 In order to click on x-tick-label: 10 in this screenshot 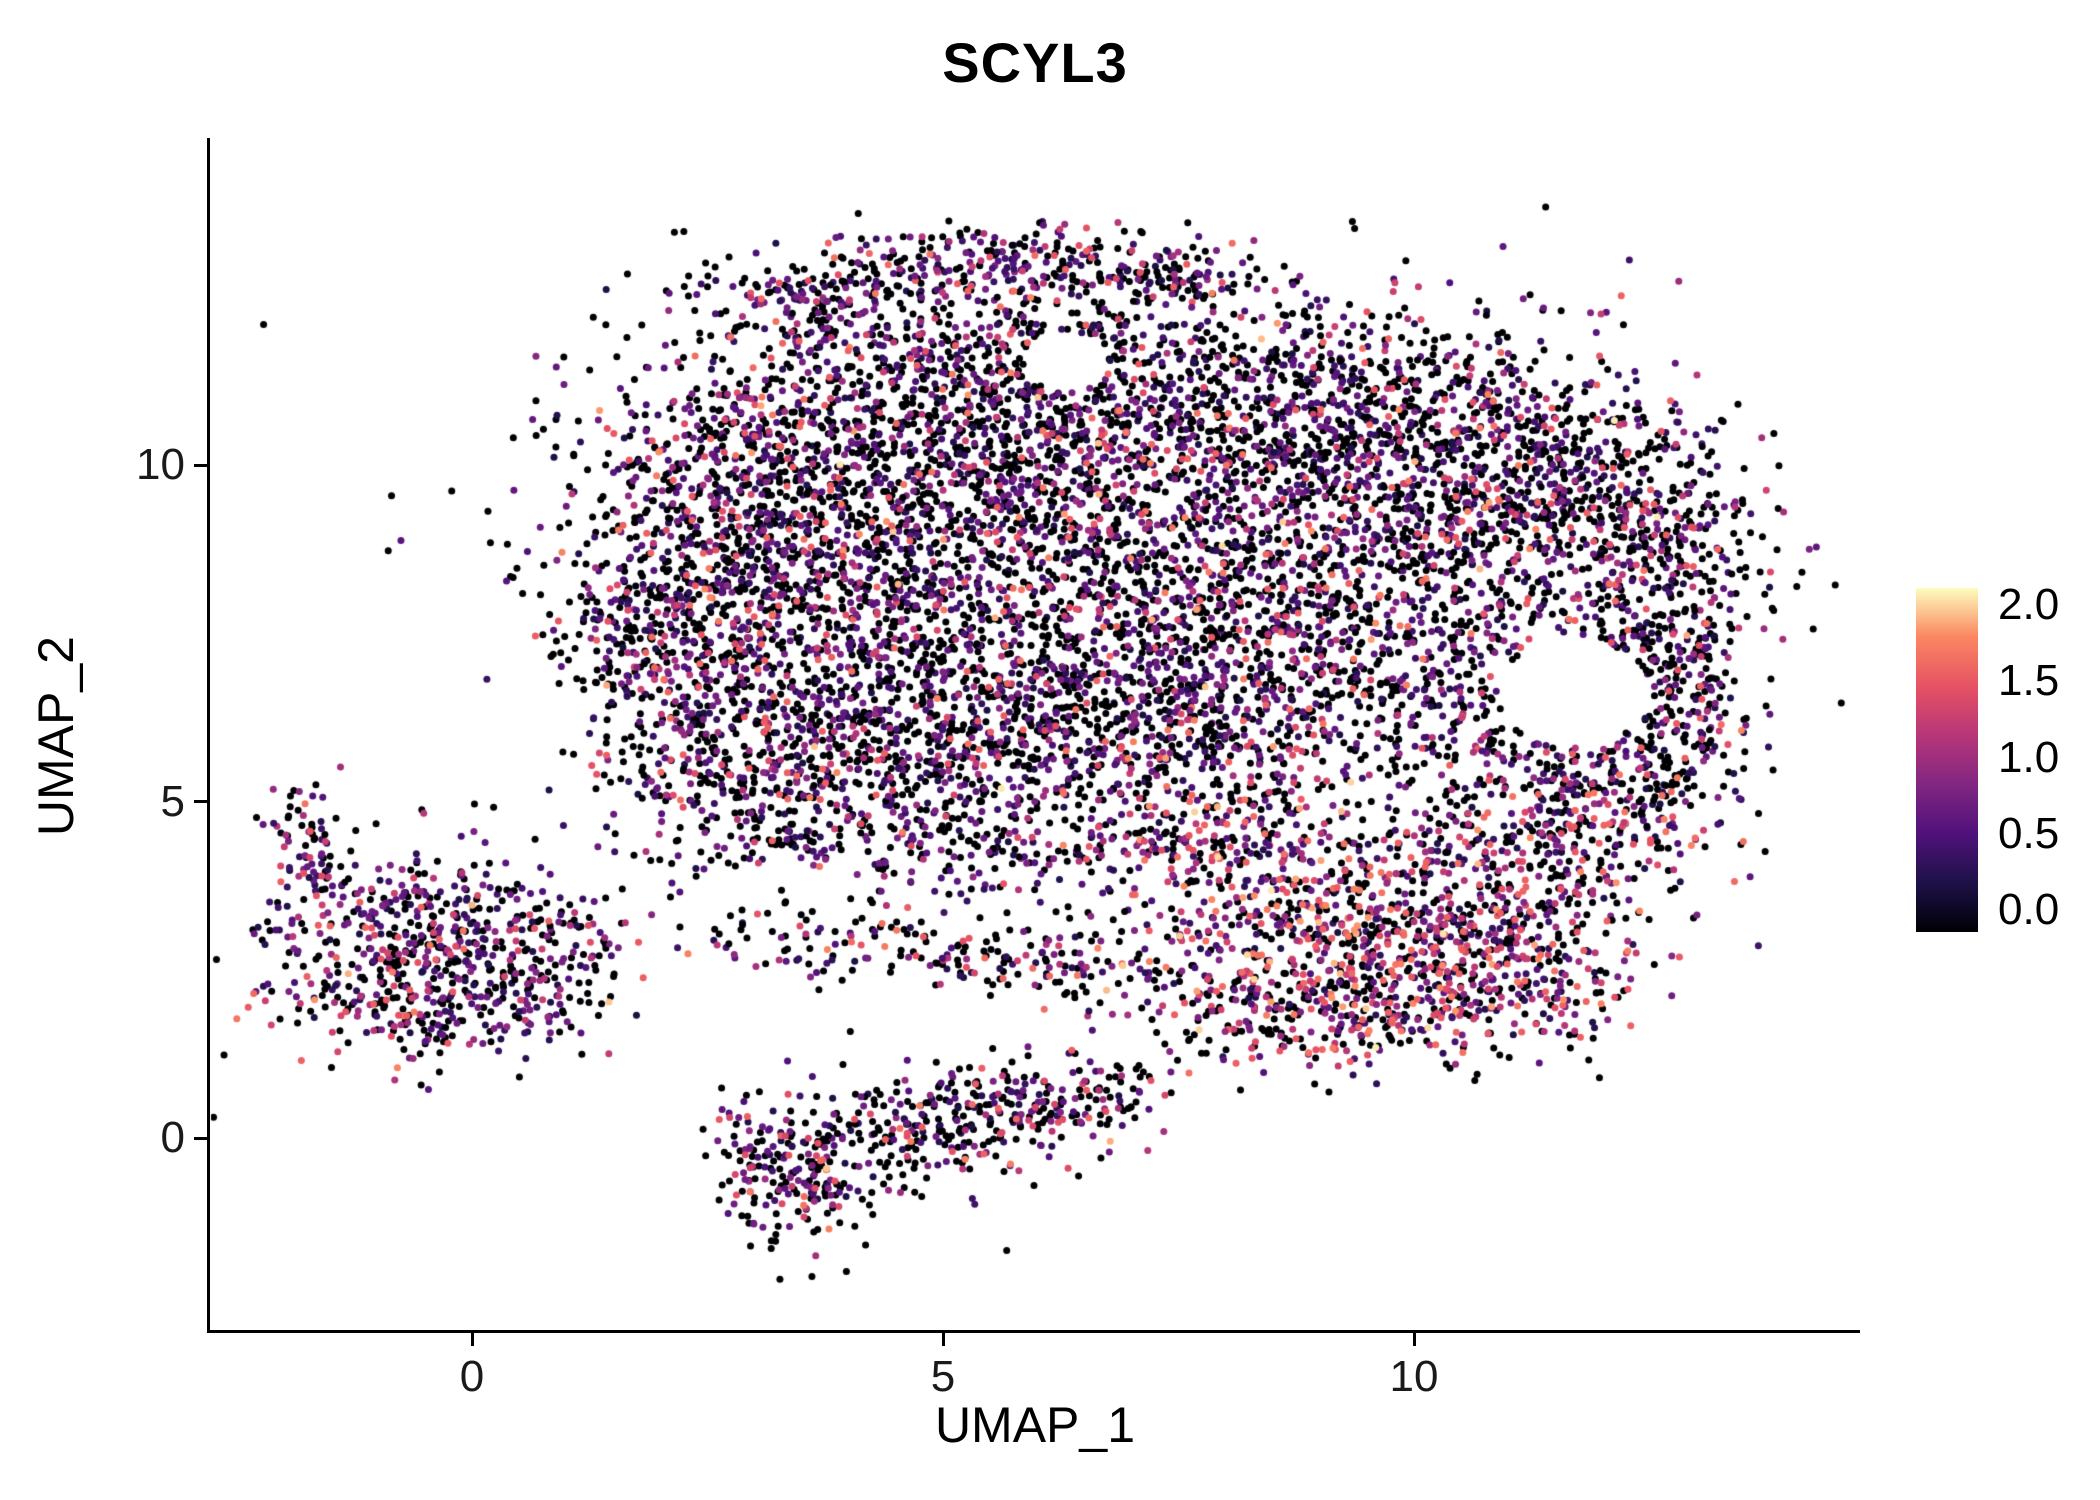, I will do `click(1414, 1376)`.